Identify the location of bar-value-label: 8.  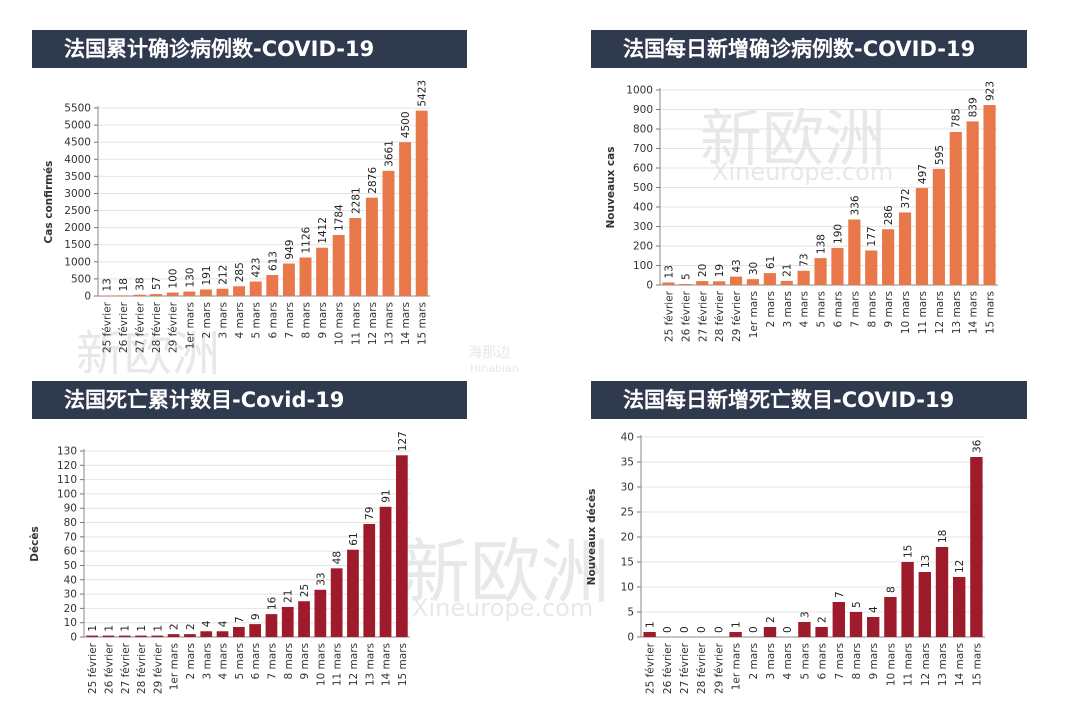
(891, 589).